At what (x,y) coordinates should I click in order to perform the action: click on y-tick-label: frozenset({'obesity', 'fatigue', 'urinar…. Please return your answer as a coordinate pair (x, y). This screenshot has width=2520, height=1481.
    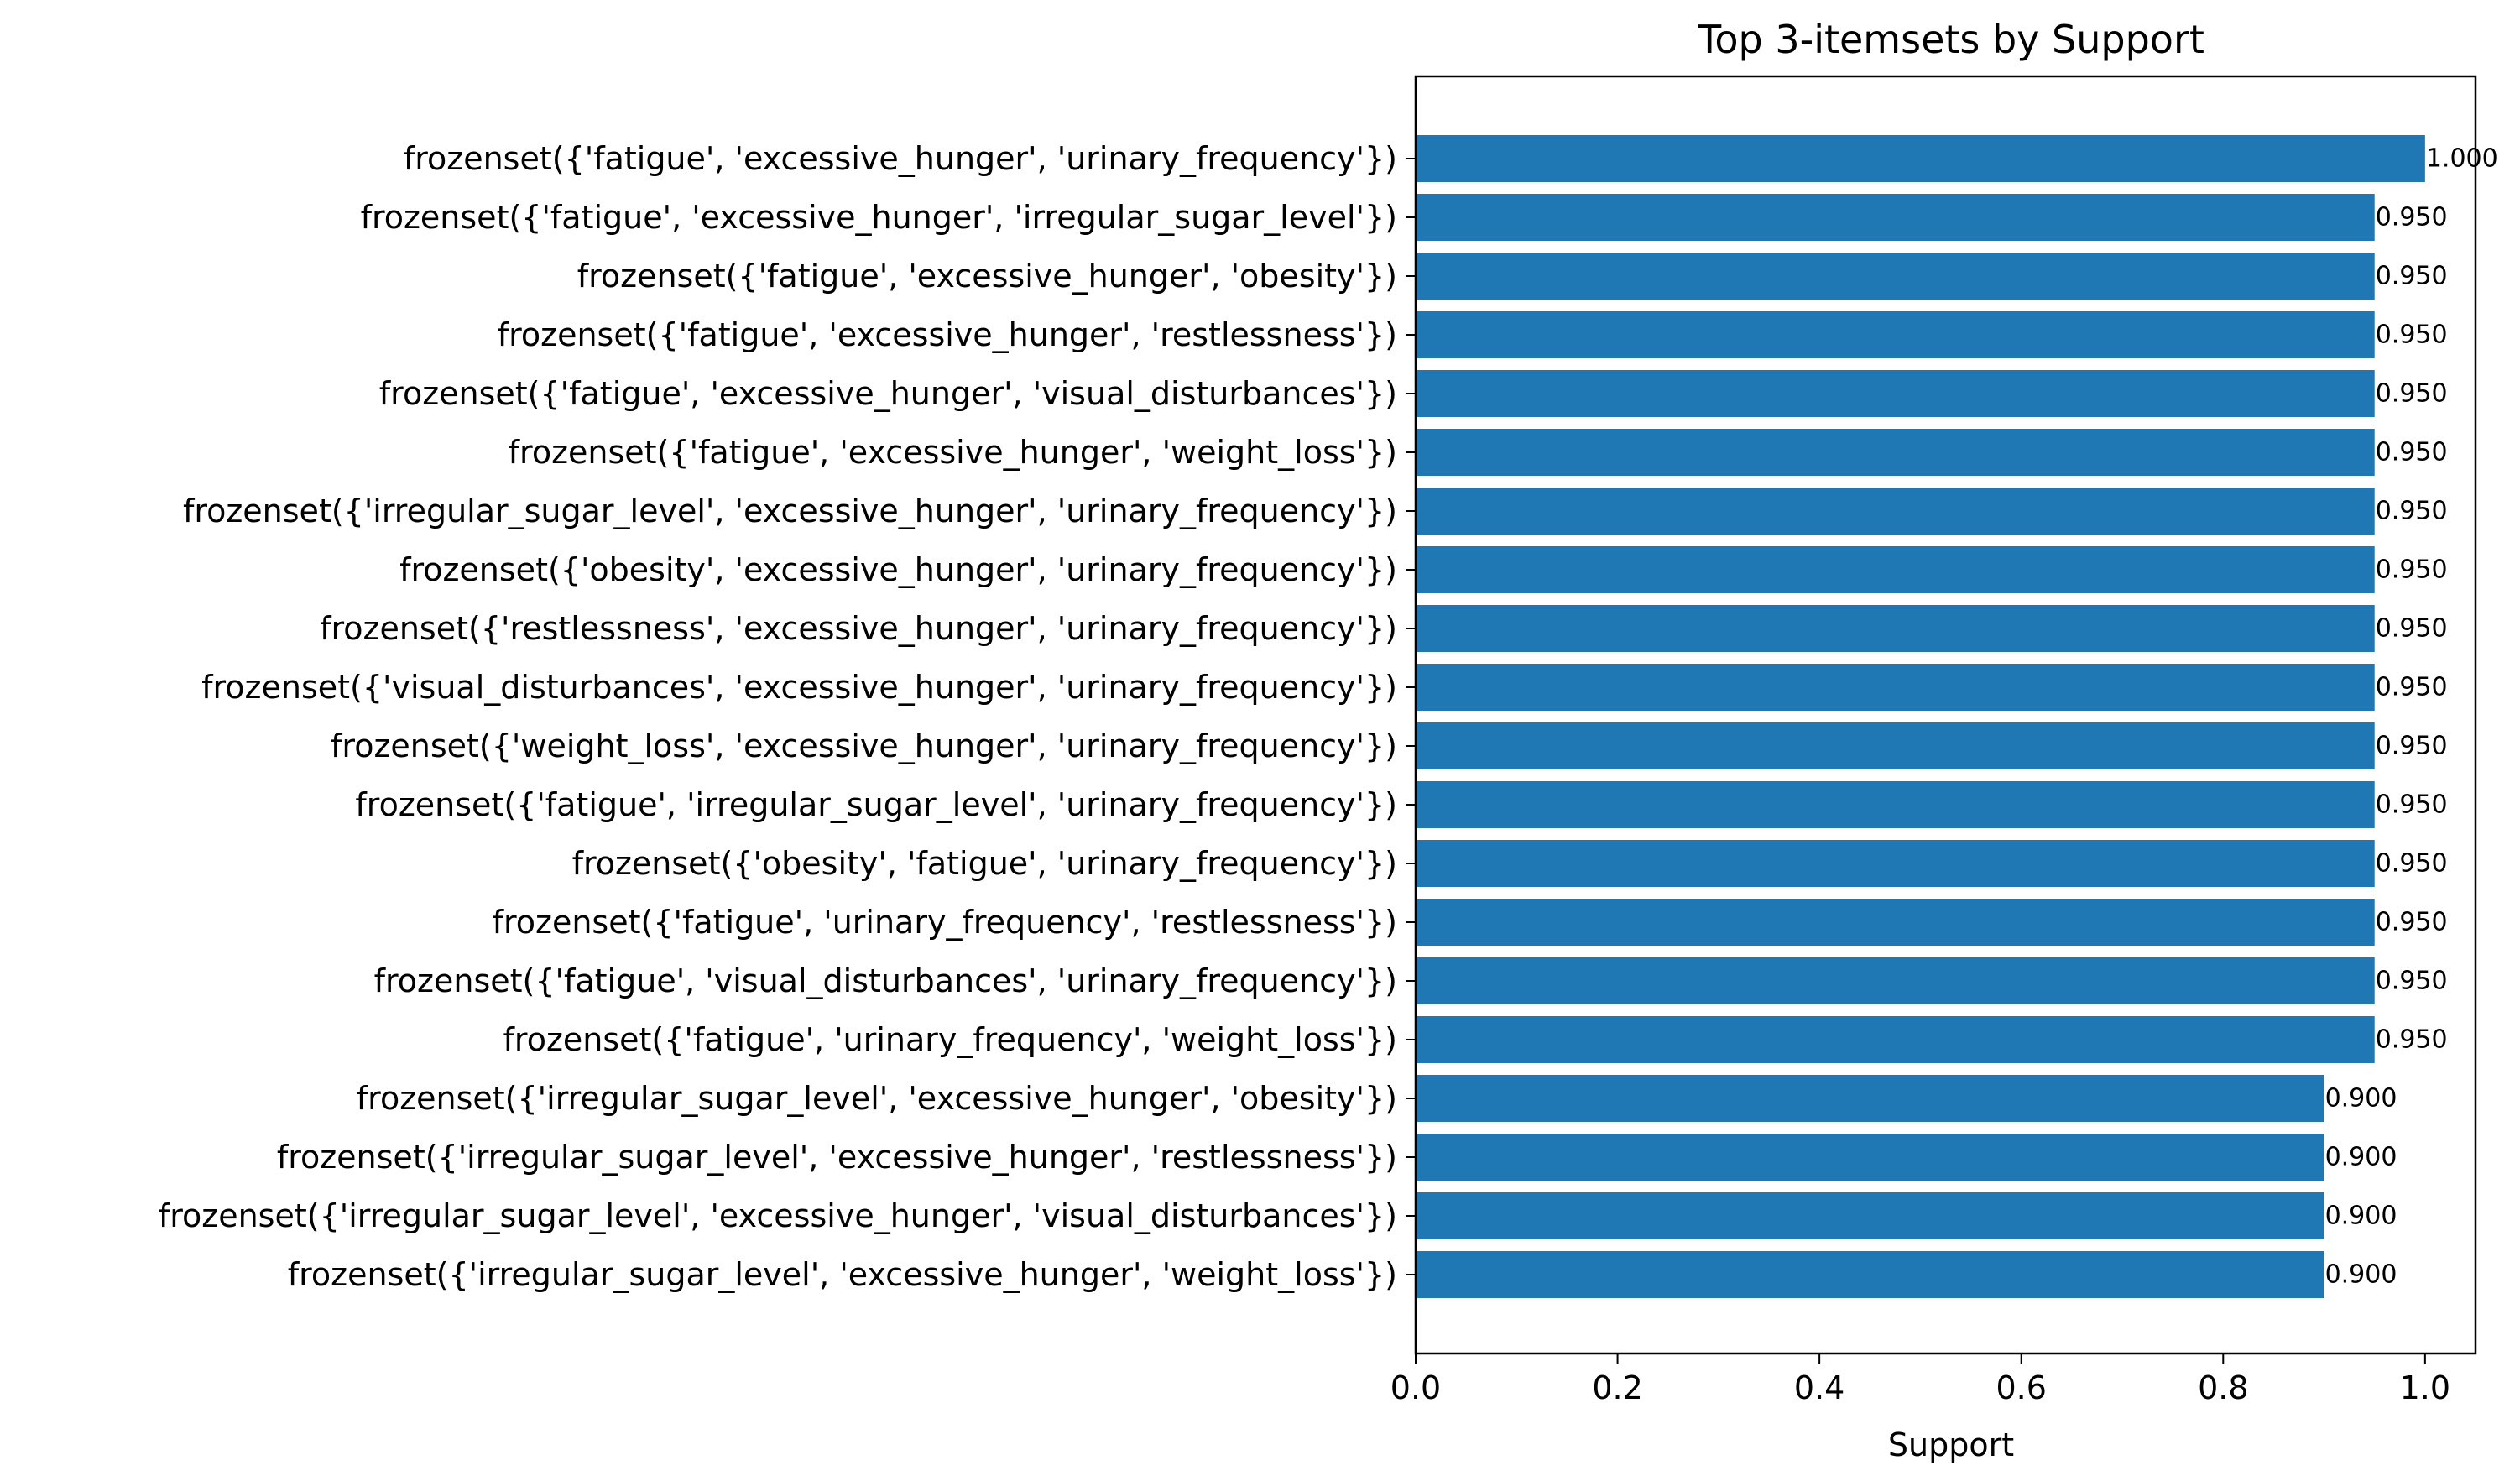
    Looking at the image, I should click on (984, 863).